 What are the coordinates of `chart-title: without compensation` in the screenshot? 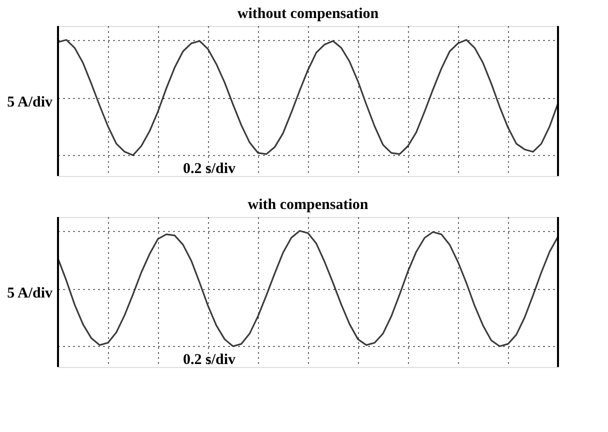 It's located at (308, 14).